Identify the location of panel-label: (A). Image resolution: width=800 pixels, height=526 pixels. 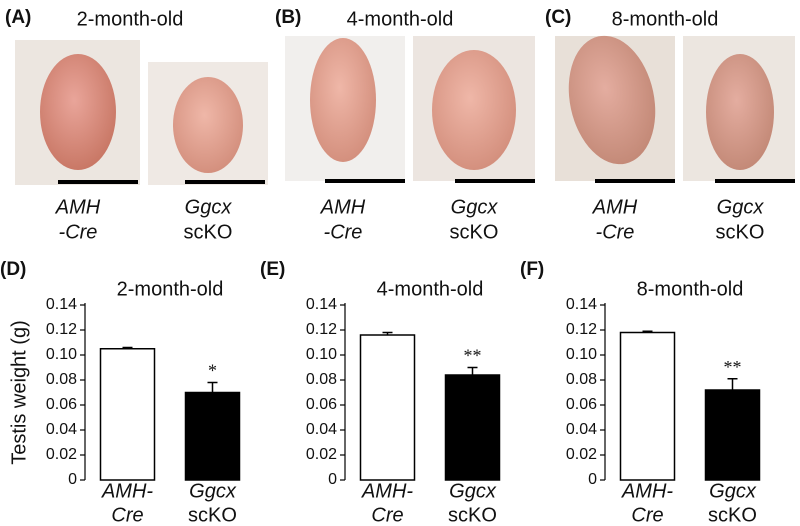
(18, 17).